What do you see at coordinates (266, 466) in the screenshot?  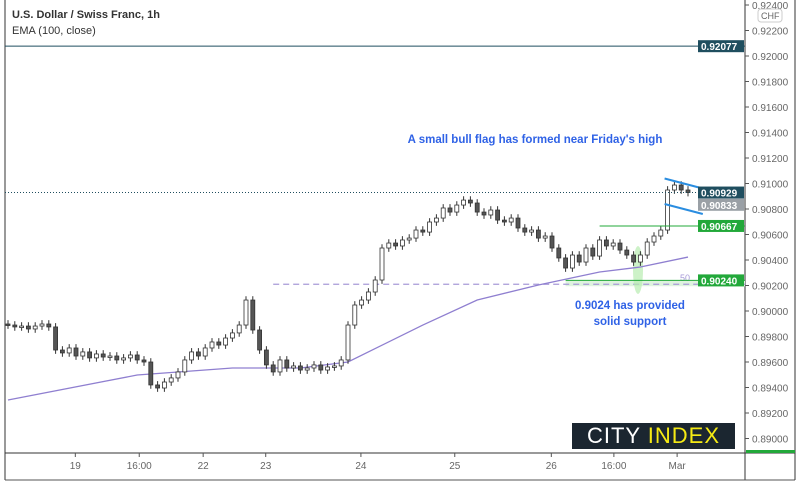 I see `x-tick-label: 23` at bounding box center [266, 466].